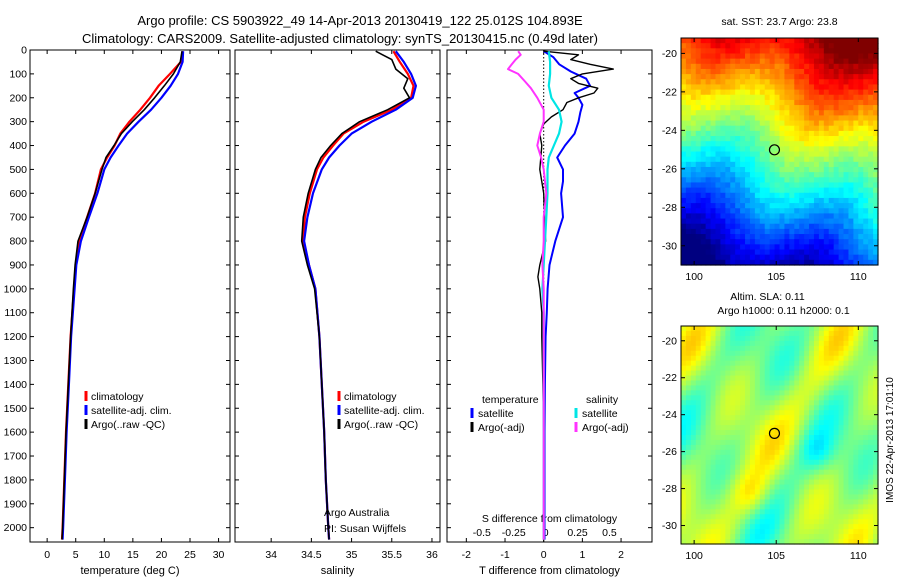 The width and height of the screenshot is (900, 580). I want to click on y-tick-label: 200, so click(18, 98).